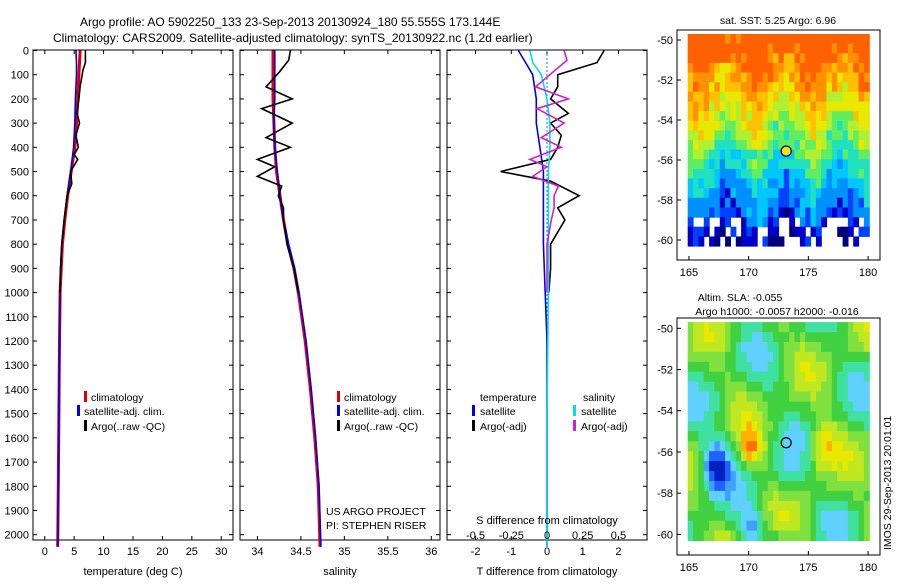 This screenshot has width=900, height=585. Describe the element at coordinates (868, 273) in the screenshot. I see `xtick-label: 180` at that location.